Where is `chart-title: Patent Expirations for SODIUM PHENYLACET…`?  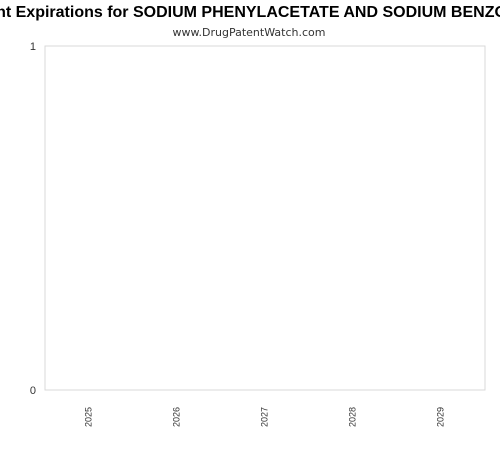
chart-title: Patent Expirations for SODIUM PHENYLACET… is located at coordinates (250, 12).